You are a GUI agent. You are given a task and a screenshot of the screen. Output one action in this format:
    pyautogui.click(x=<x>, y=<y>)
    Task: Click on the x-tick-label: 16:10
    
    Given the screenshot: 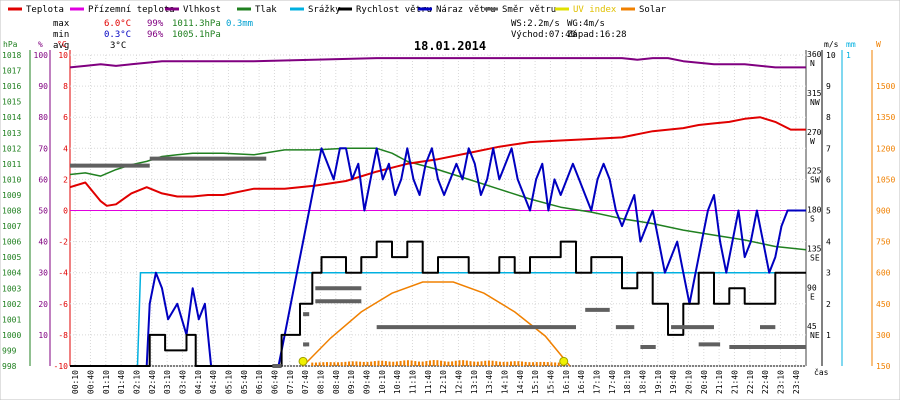 What is the action you would take?
    pyautogui.click(x=566, y=382)
    